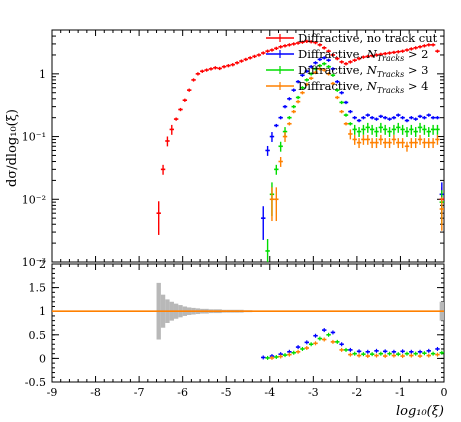  I want to click on legend-entry: Diffractive, NTracks > 2, so click(363, 55).